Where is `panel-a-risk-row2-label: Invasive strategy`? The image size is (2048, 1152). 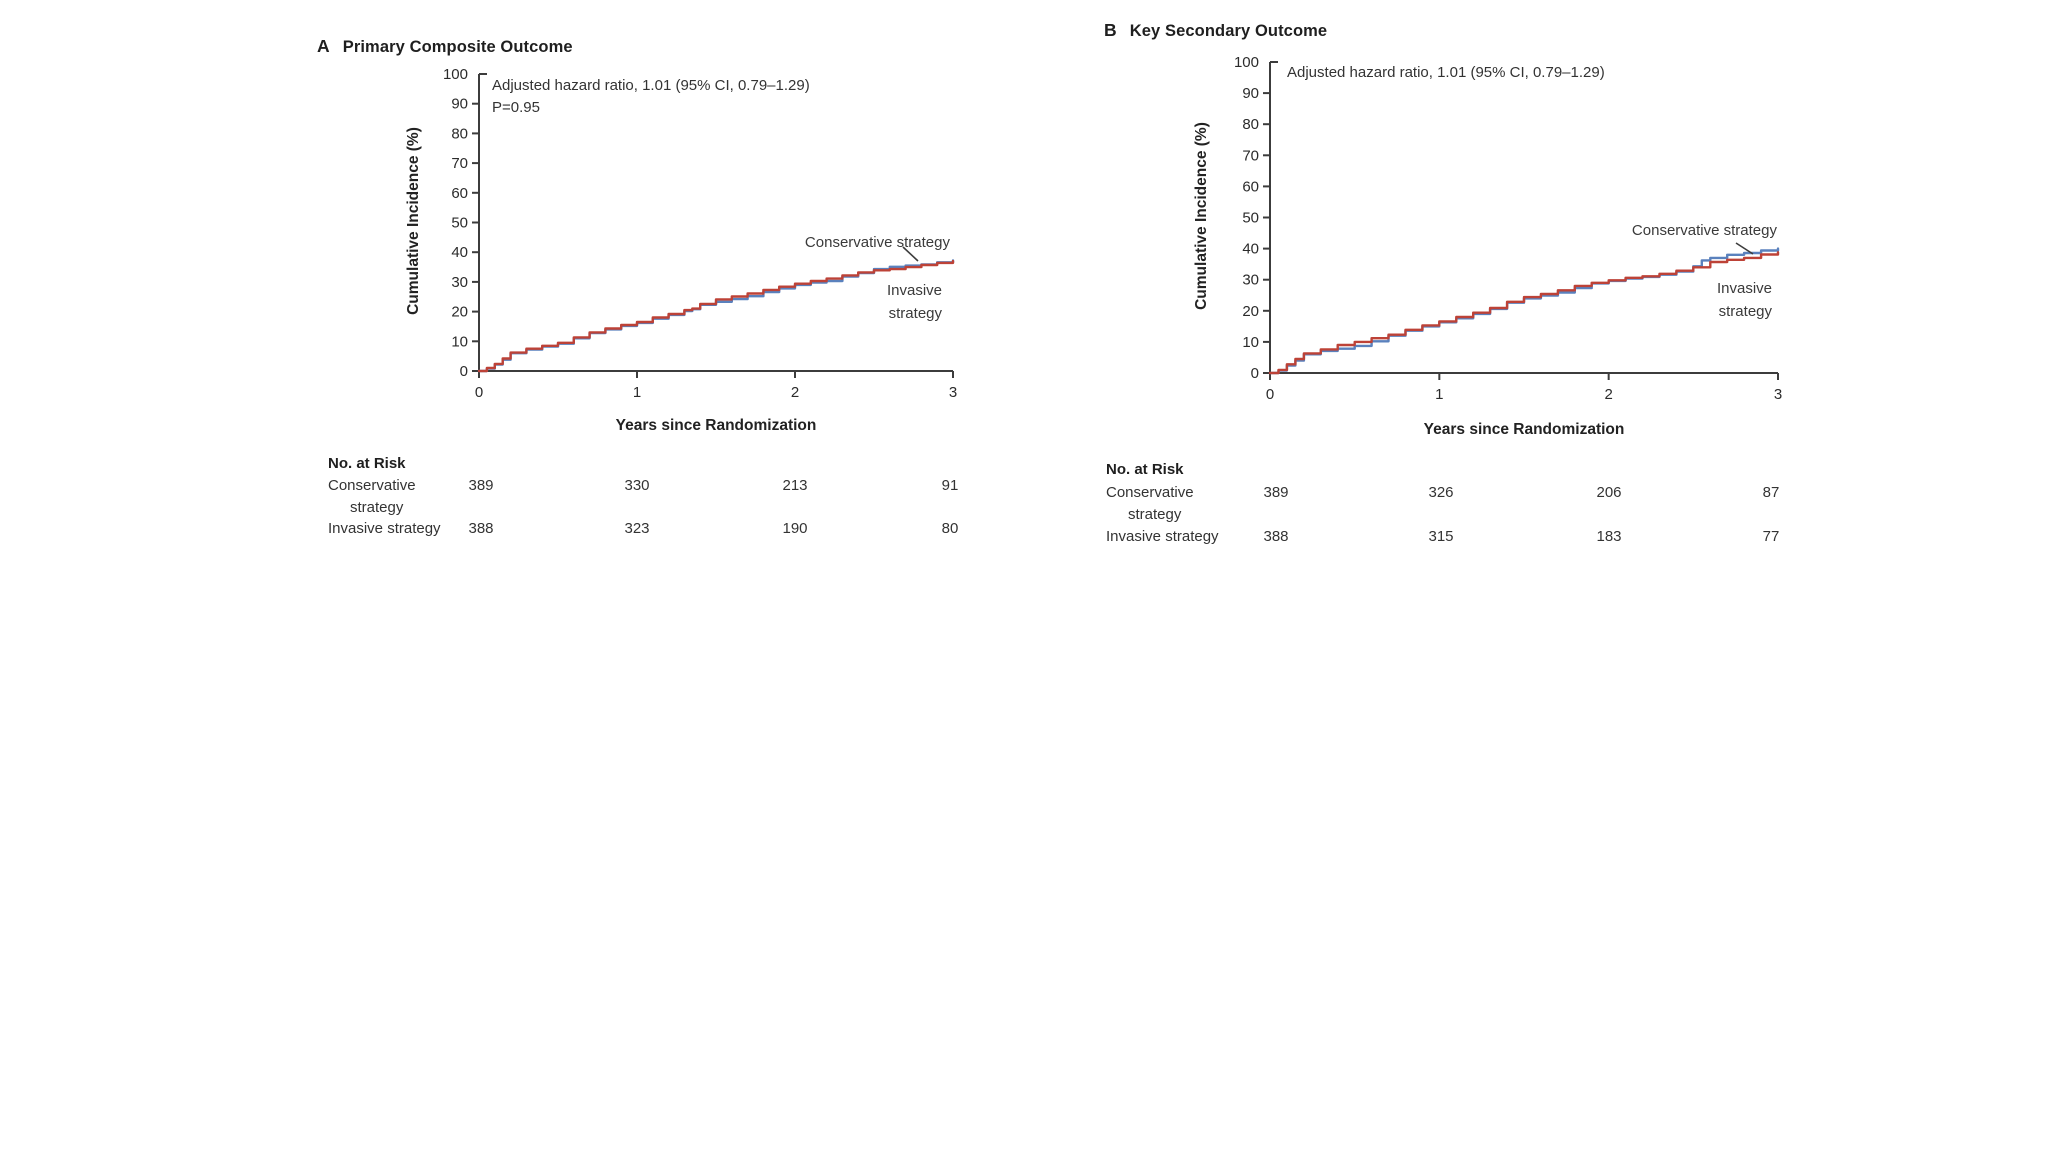 panel-a-risk-row2-label: Invasive strategy is located at coordinates (384, 528).